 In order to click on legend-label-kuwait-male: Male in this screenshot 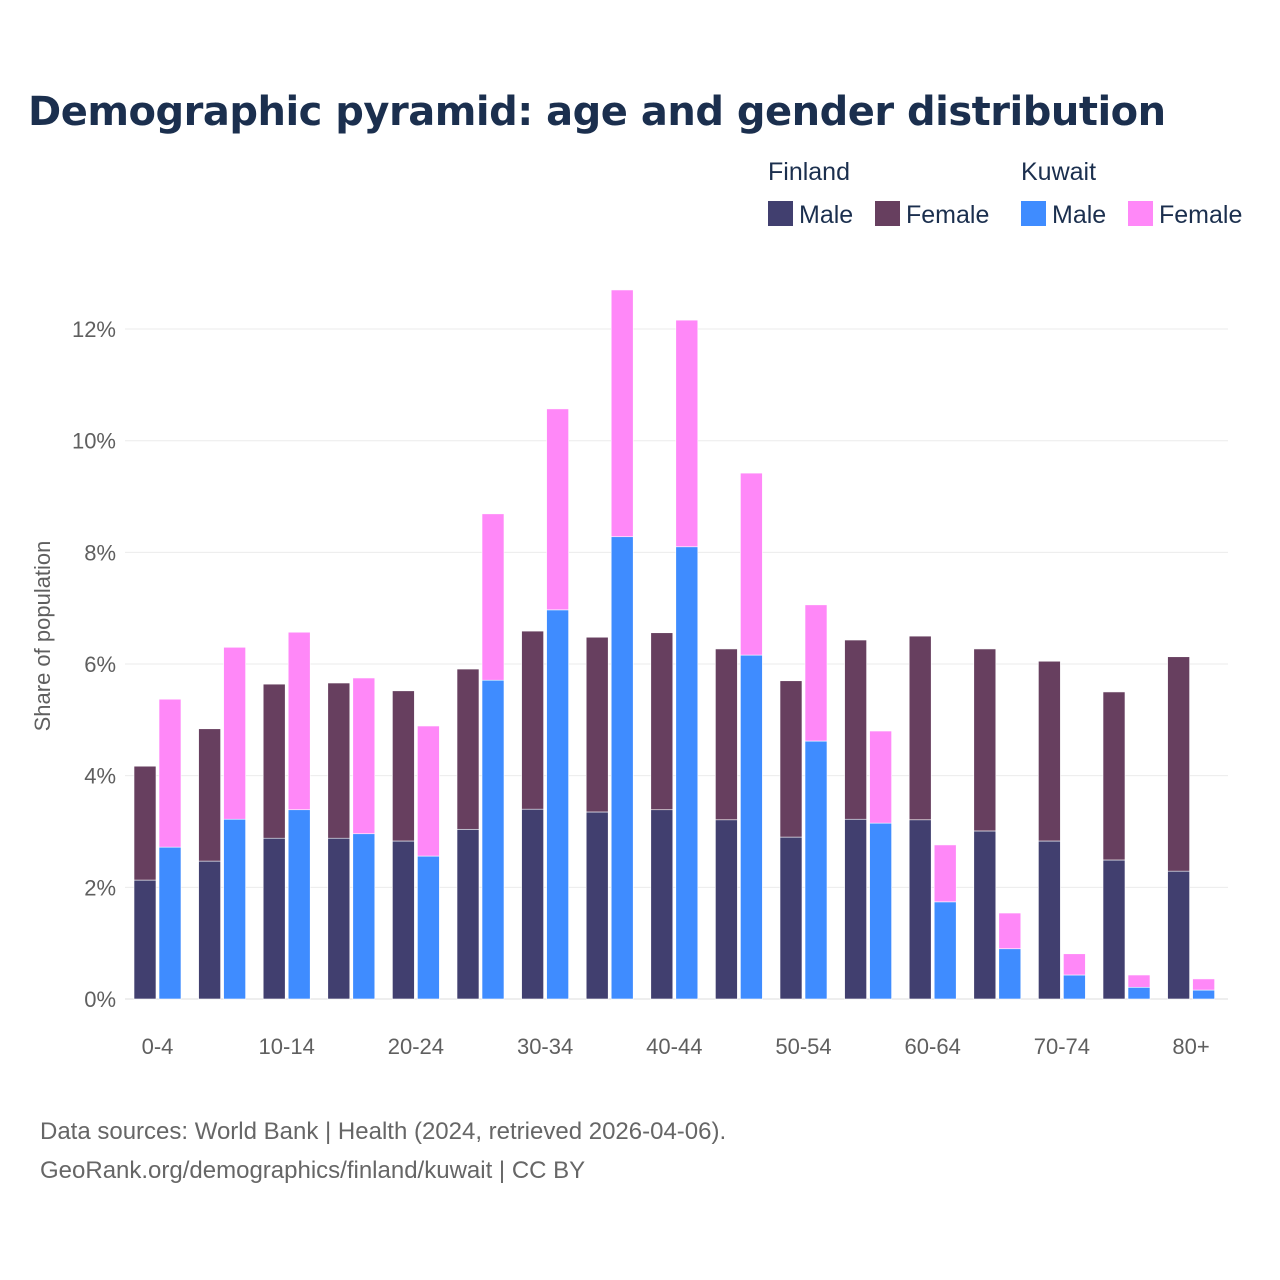, I will do `click(1079, 215)`.